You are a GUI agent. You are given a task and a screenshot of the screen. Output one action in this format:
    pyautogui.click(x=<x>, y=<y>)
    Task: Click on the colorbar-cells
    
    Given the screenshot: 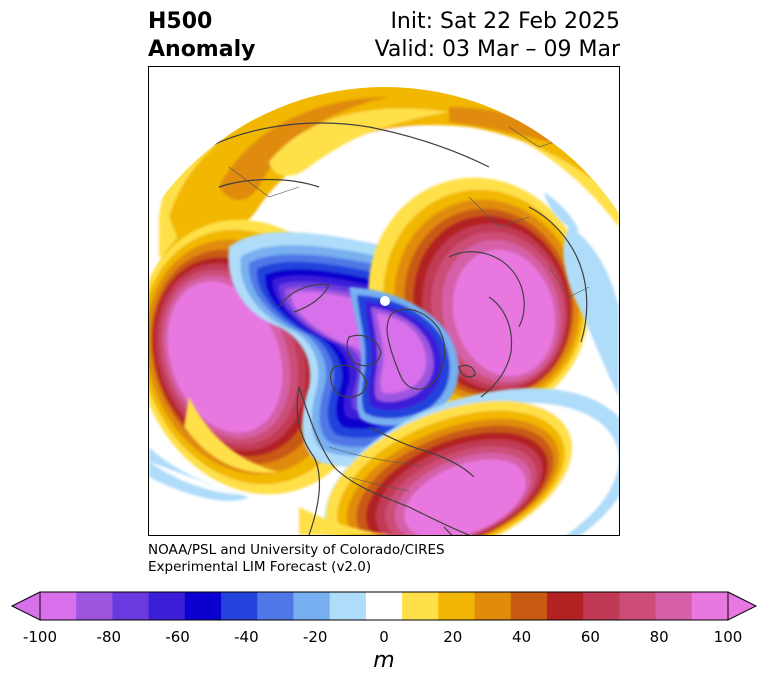 What is the action you would take?
    pyautogui.click(x=384, y=606)
    